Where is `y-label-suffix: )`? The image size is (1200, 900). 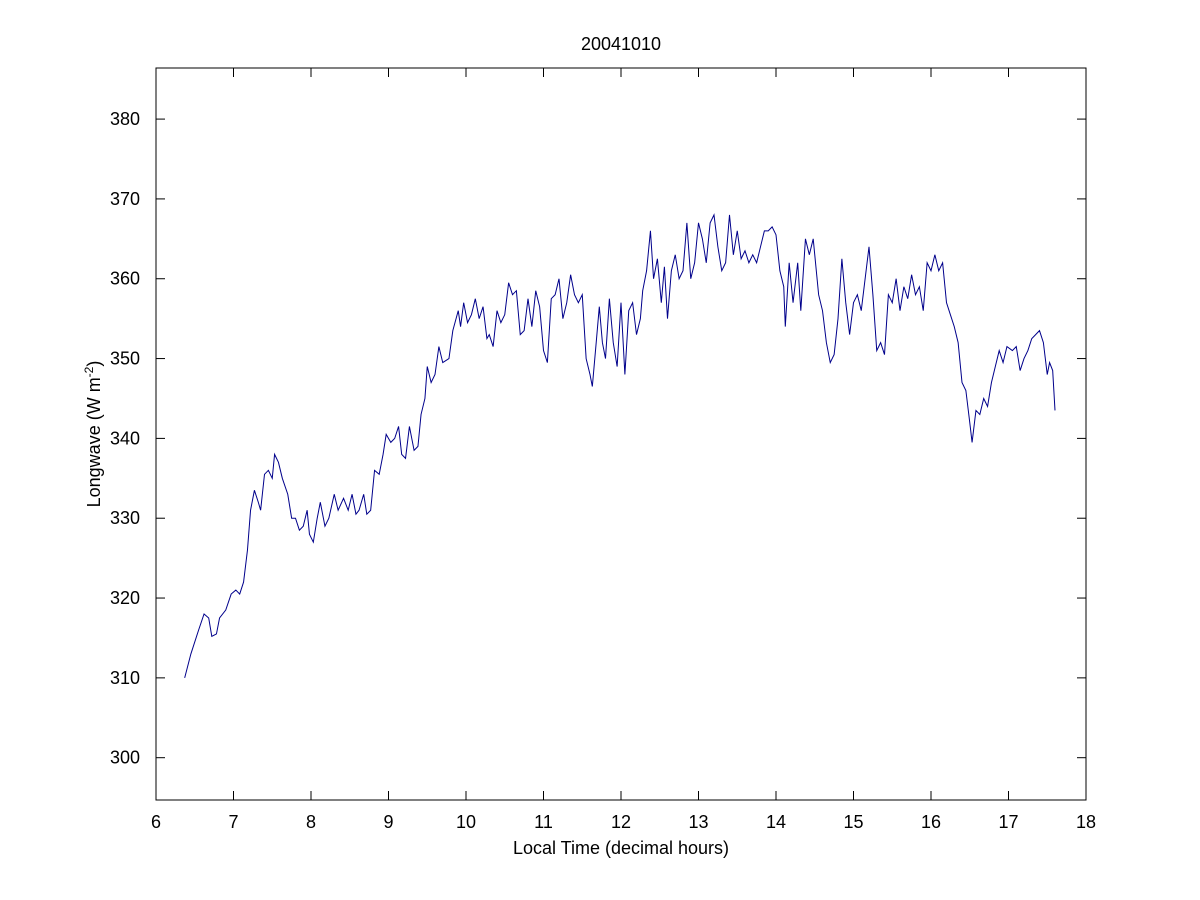
y-label-suffix: ) is located at coordinates (94, 364).